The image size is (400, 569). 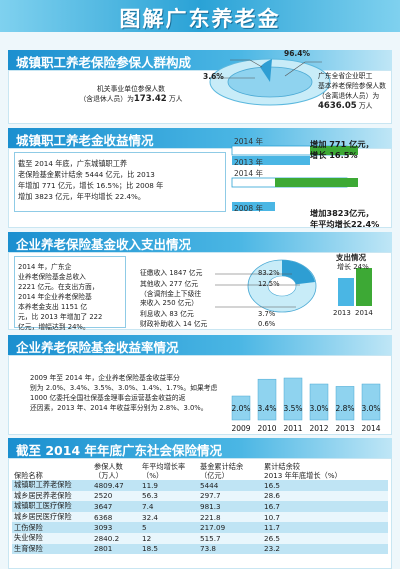 What do you see at coordinates (294, 178) in the screenshot?
I see `section-2-bars` at bounding box center [294, 178].